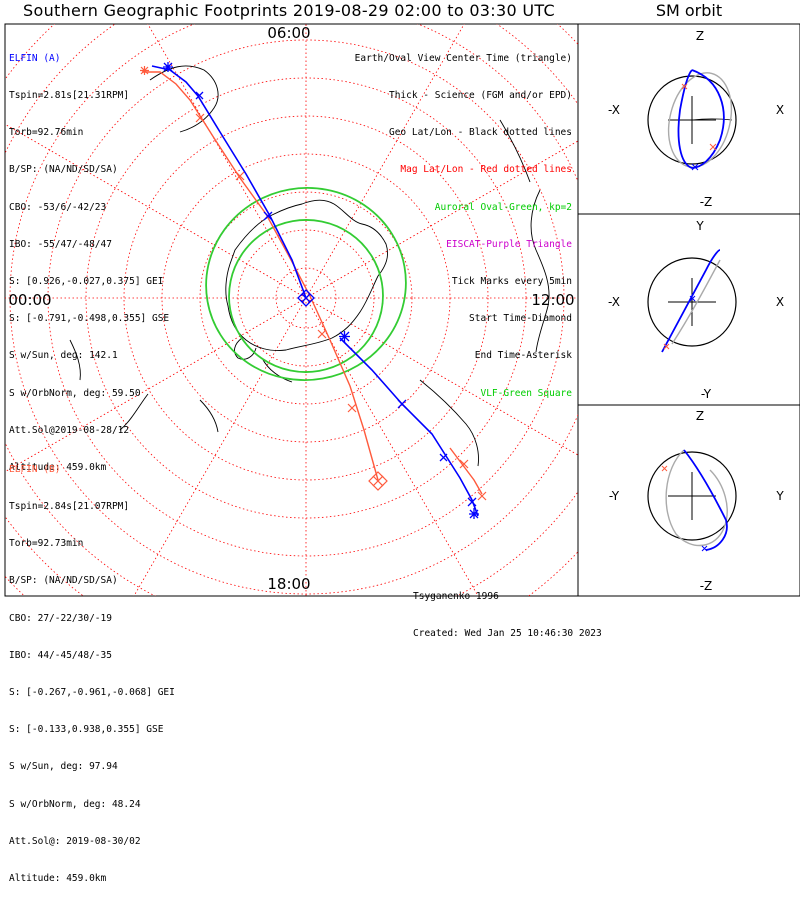  I want to click on elfin-b-name: ELFIN (B), so click(35, 469).